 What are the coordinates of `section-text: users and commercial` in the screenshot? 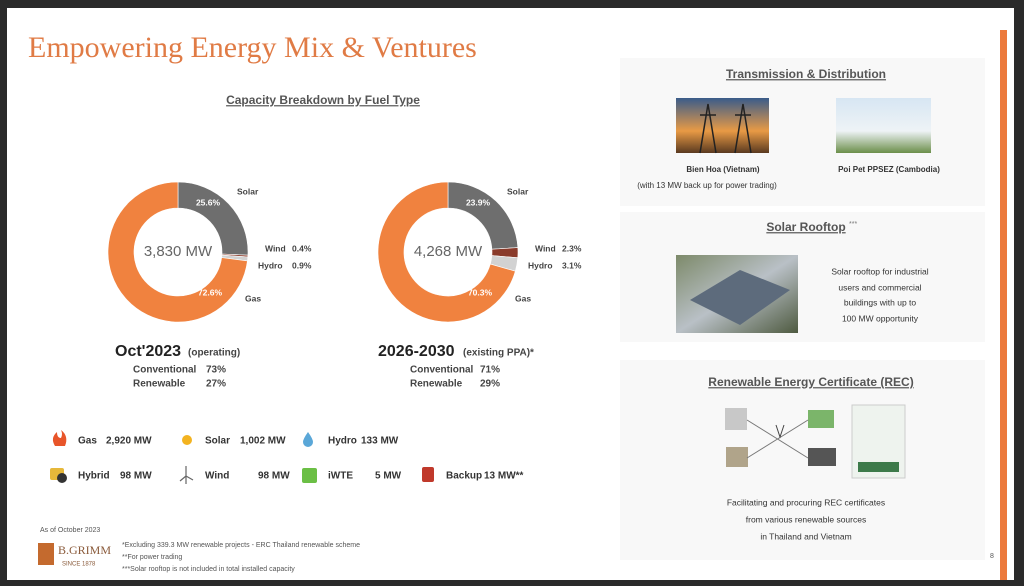 It's located at (879, 287).